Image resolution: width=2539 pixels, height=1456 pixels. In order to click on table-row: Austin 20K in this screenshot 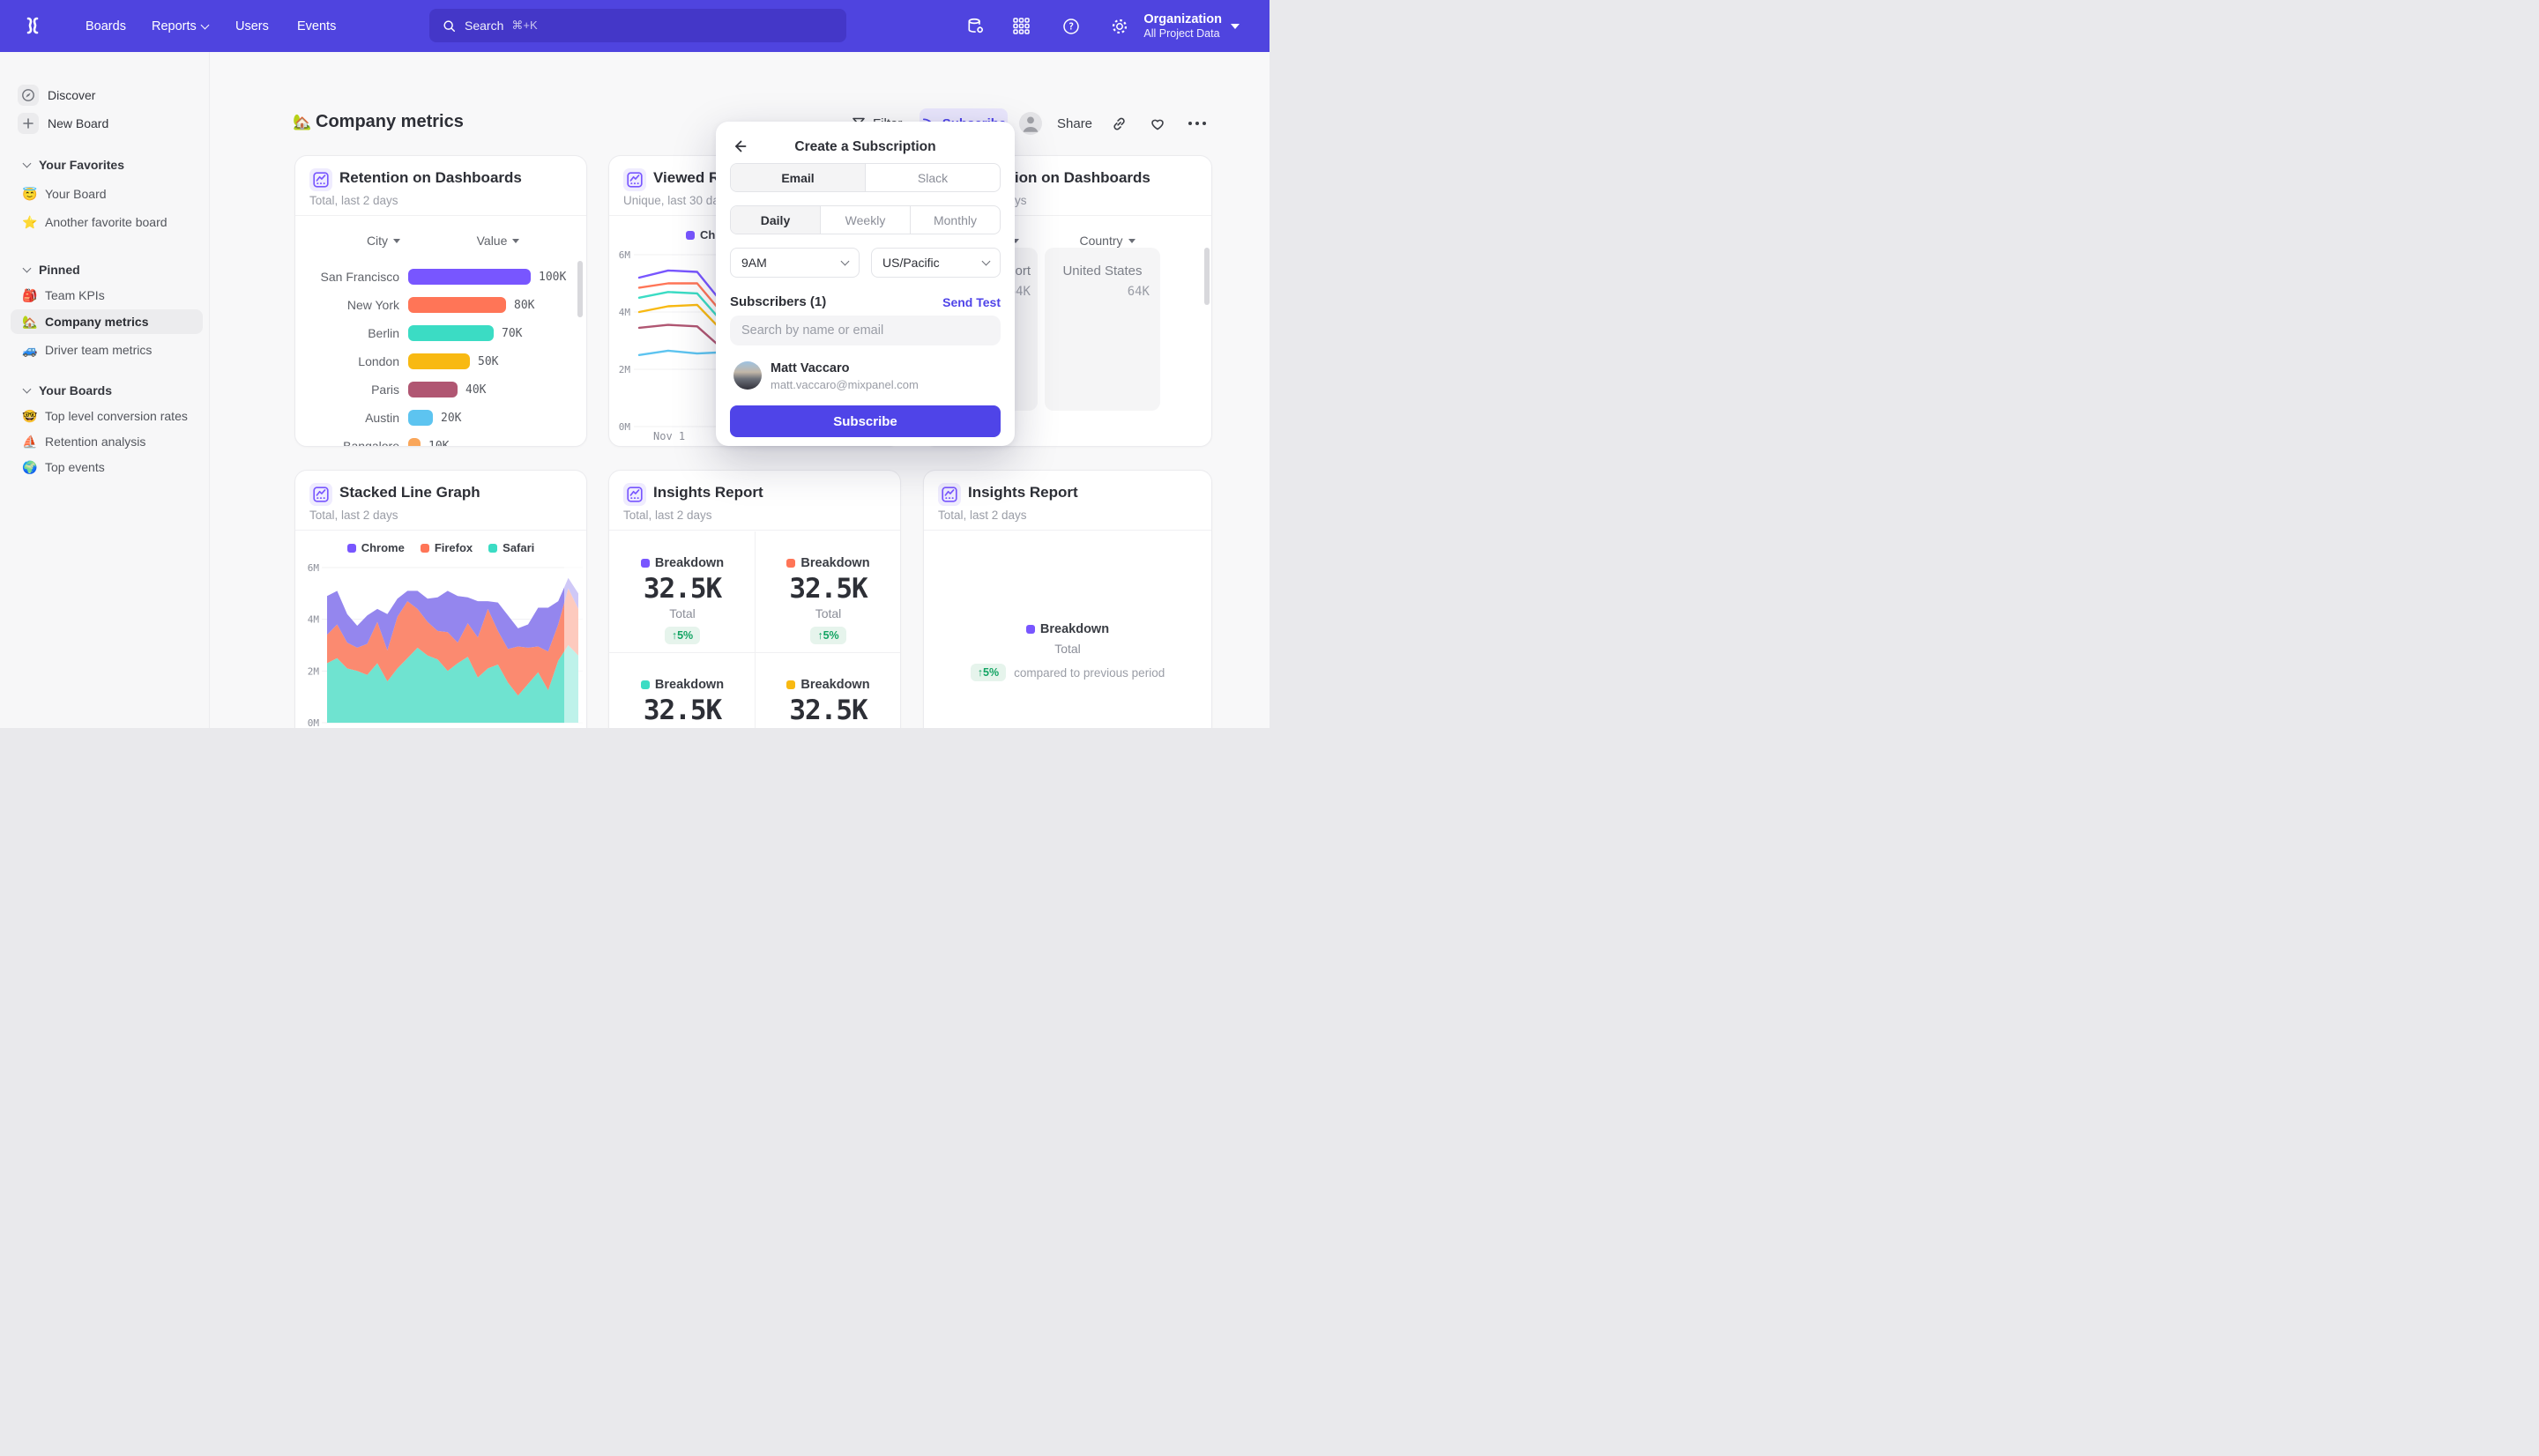, I will do `click(413, 418)`.